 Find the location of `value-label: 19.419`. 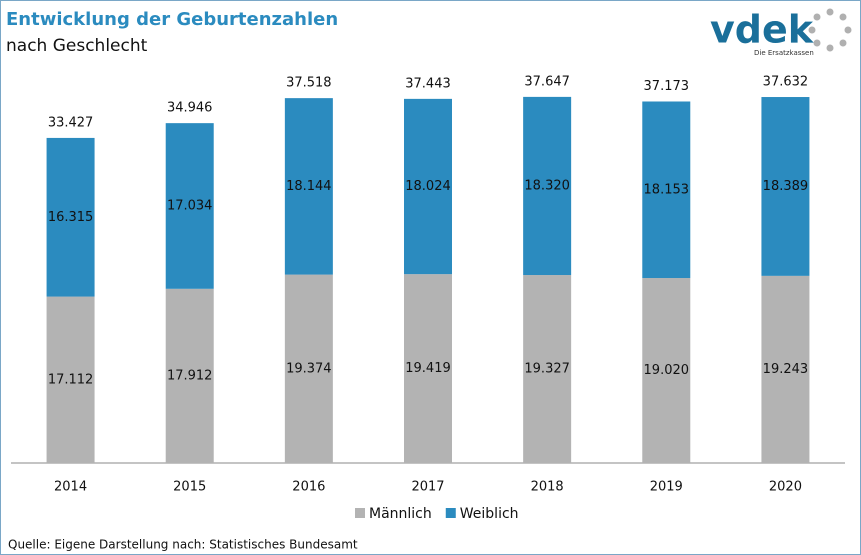

value-label: 19.419 is located at coordinates (428, 368).